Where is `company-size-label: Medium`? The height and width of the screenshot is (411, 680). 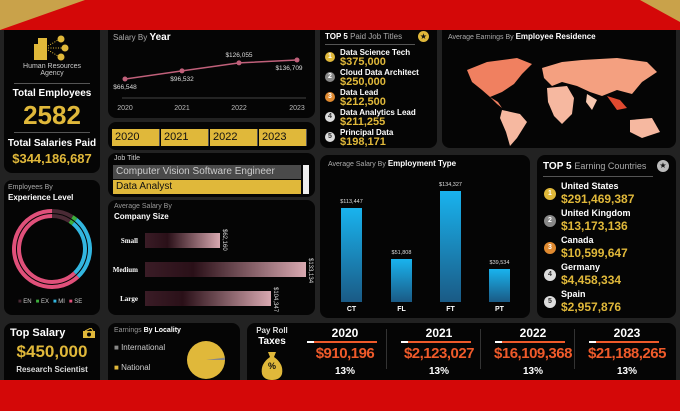 company-size-label: Medium is located at coordinates (125, 270).